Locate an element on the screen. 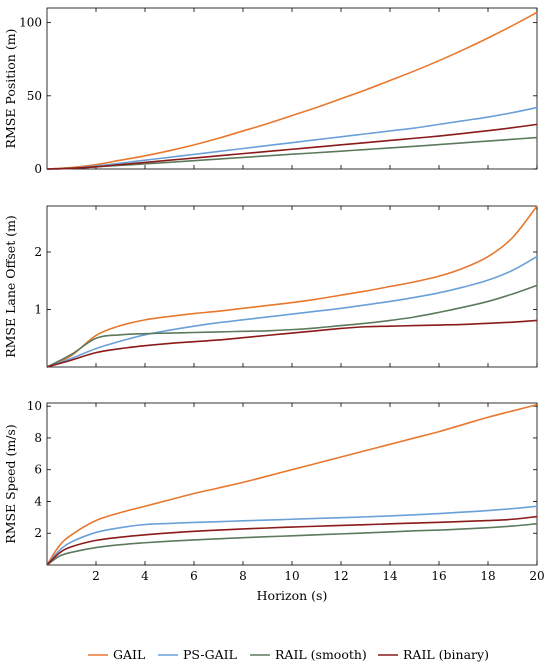 The height and width of the screenshot is (670, 552). x-axis-label: Horizon (s) is located at coordinates (292, 595).